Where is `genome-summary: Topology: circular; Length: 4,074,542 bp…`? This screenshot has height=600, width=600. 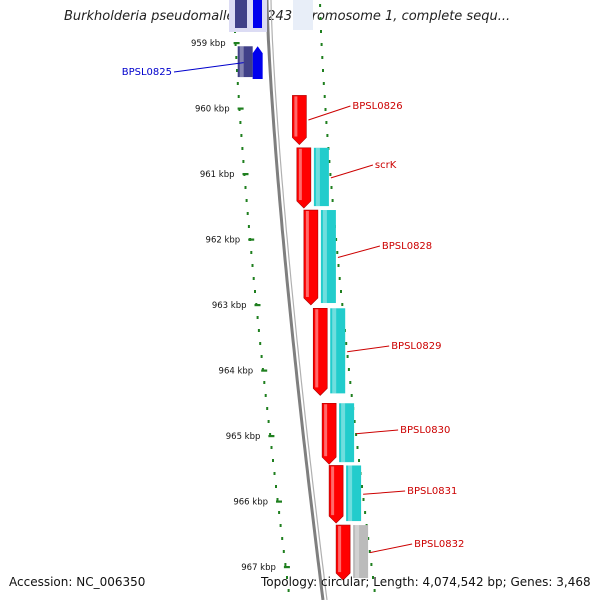 genome-summary: Topology: circular; Length: 4,074,542 bp… is located at coordinates (426, 582).